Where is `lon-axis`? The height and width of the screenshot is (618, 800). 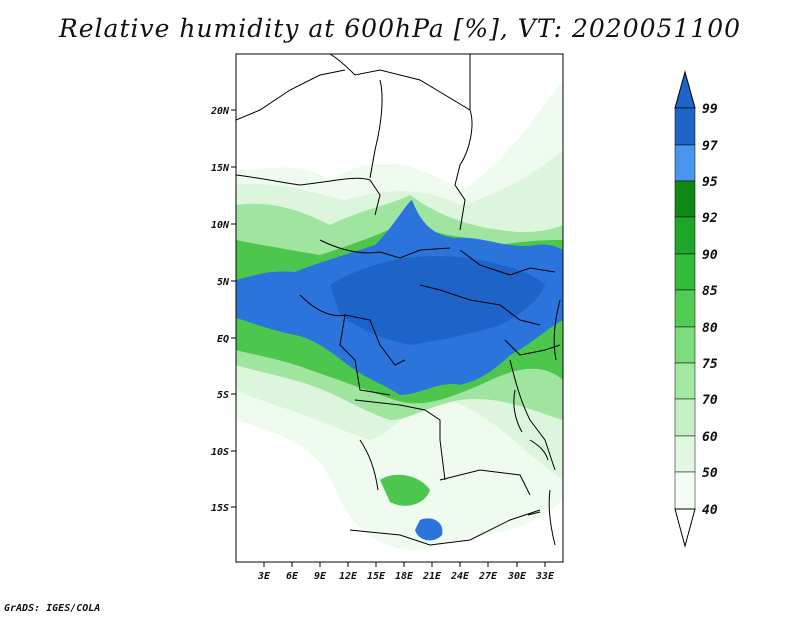 lon-axis is located at coordinates (404, 564).